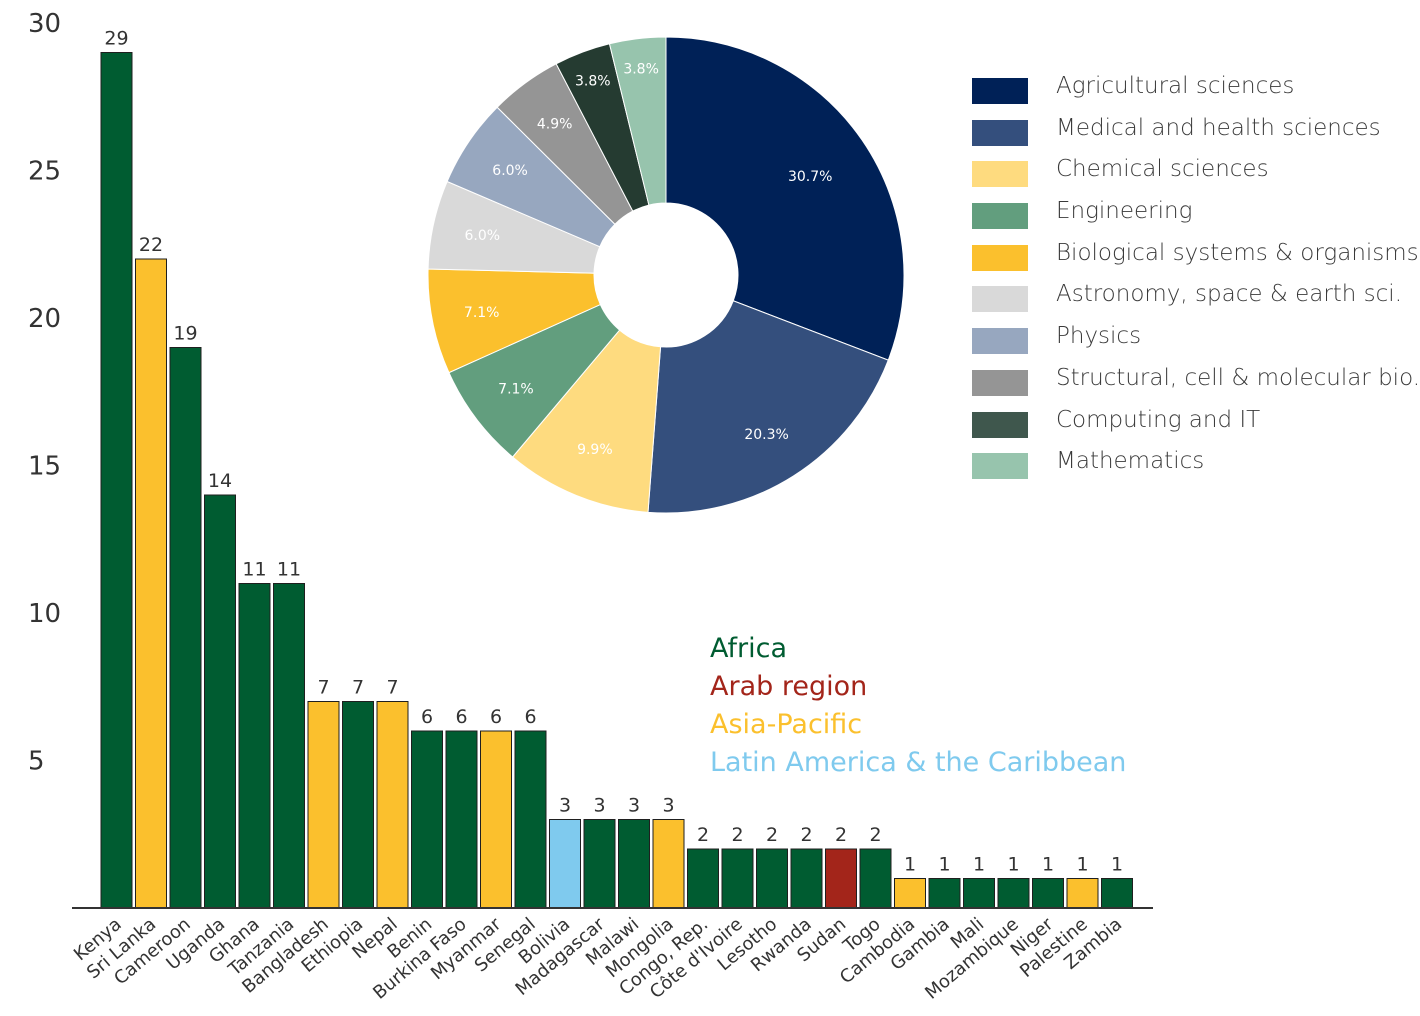 This screenshot has height=1016, width=1420. Describe the element at coordinates (1158, 419) in the screenshot. I see `legend-label: Computing and IT` at that location.